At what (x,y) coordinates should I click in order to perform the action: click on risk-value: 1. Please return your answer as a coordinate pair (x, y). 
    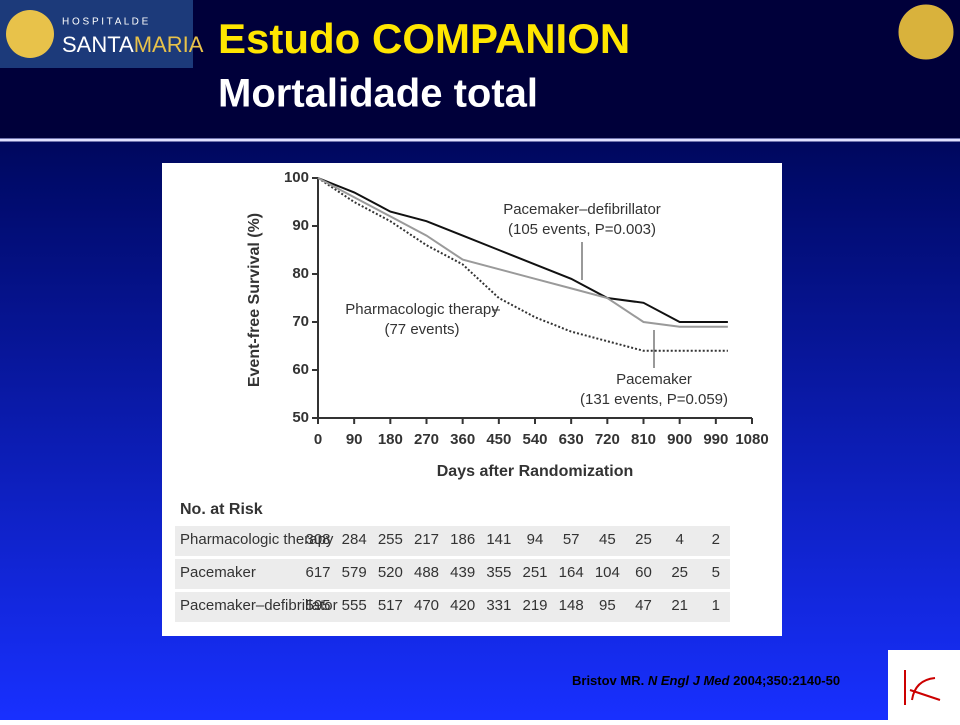
    Looking at the image, I should click on (716, 605).